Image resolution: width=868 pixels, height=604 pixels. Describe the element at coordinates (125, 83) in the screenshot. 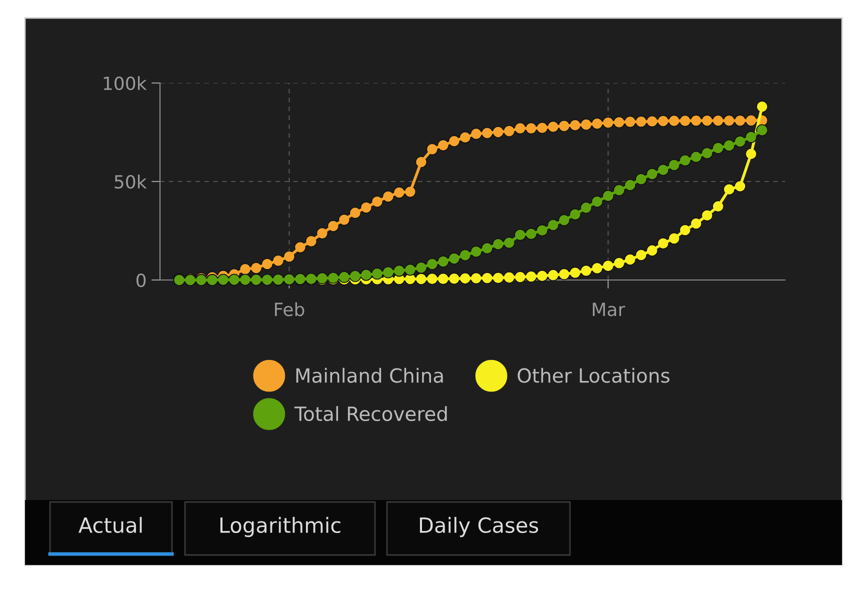

I see `y-tick-label: 100k` at that location.